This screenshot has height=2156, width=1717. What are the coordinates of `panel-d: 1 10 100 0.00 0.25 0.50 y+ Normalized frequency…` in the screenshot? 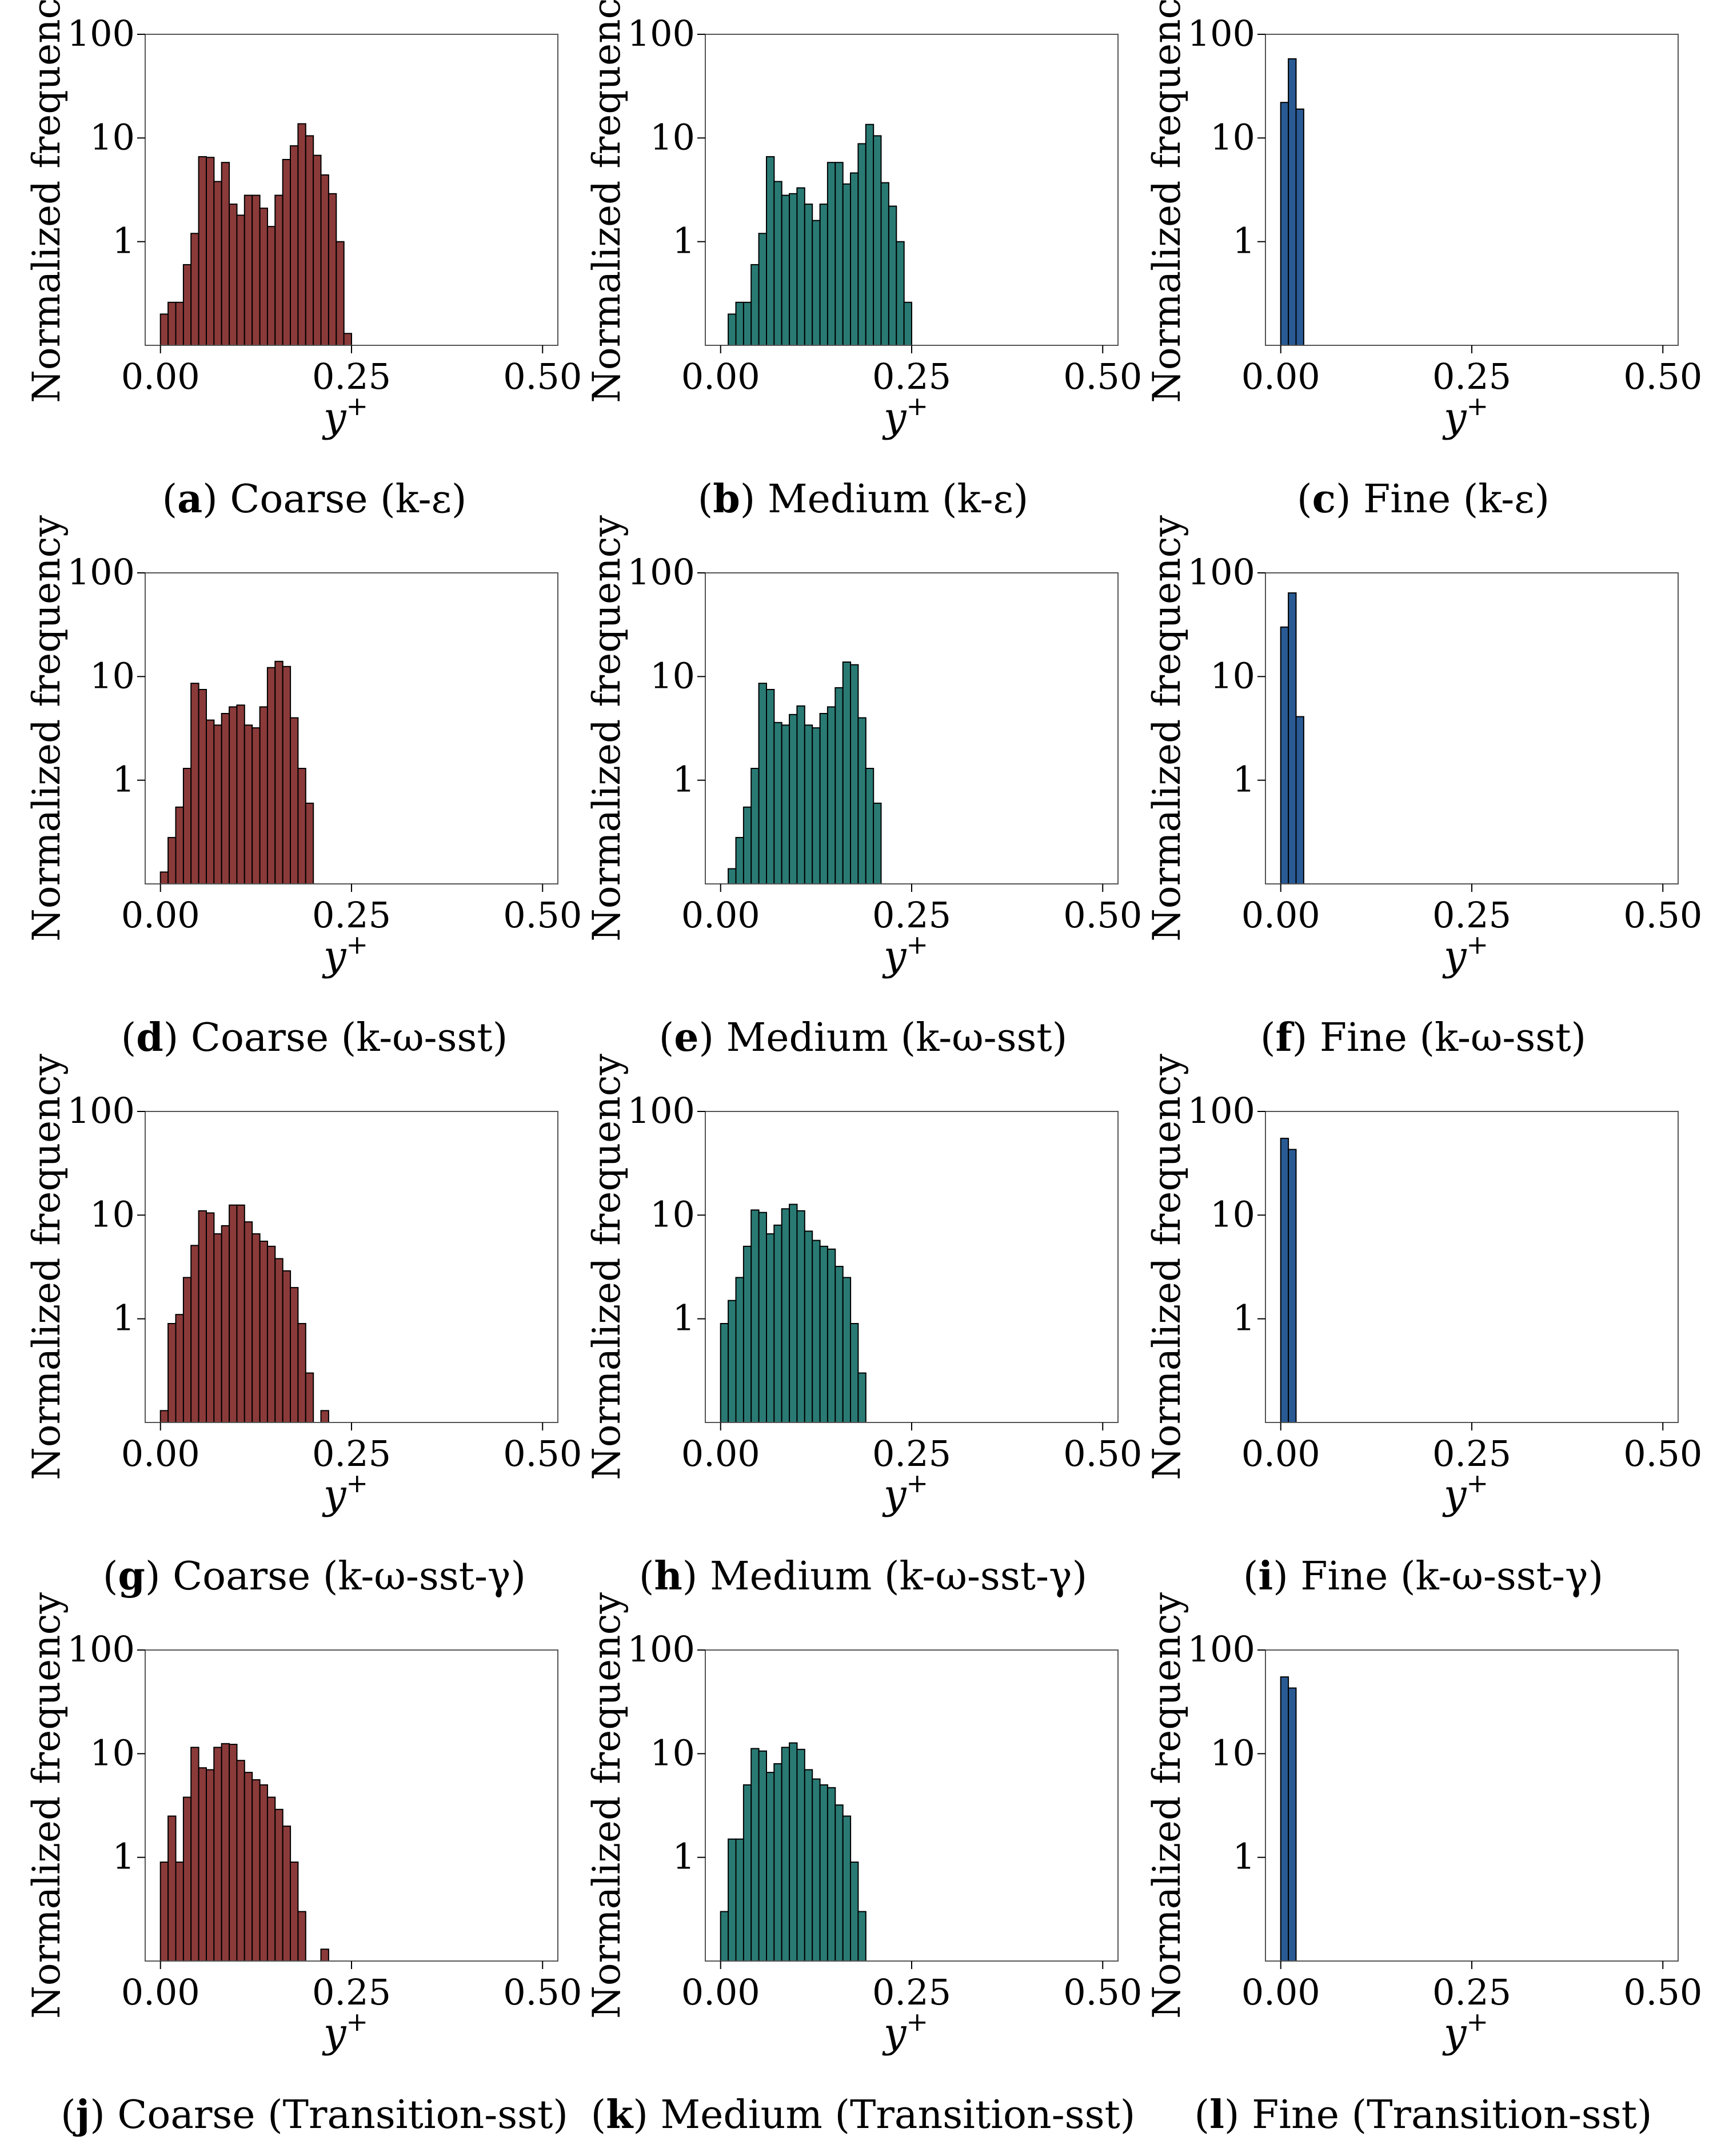 It's located at (303, 788).